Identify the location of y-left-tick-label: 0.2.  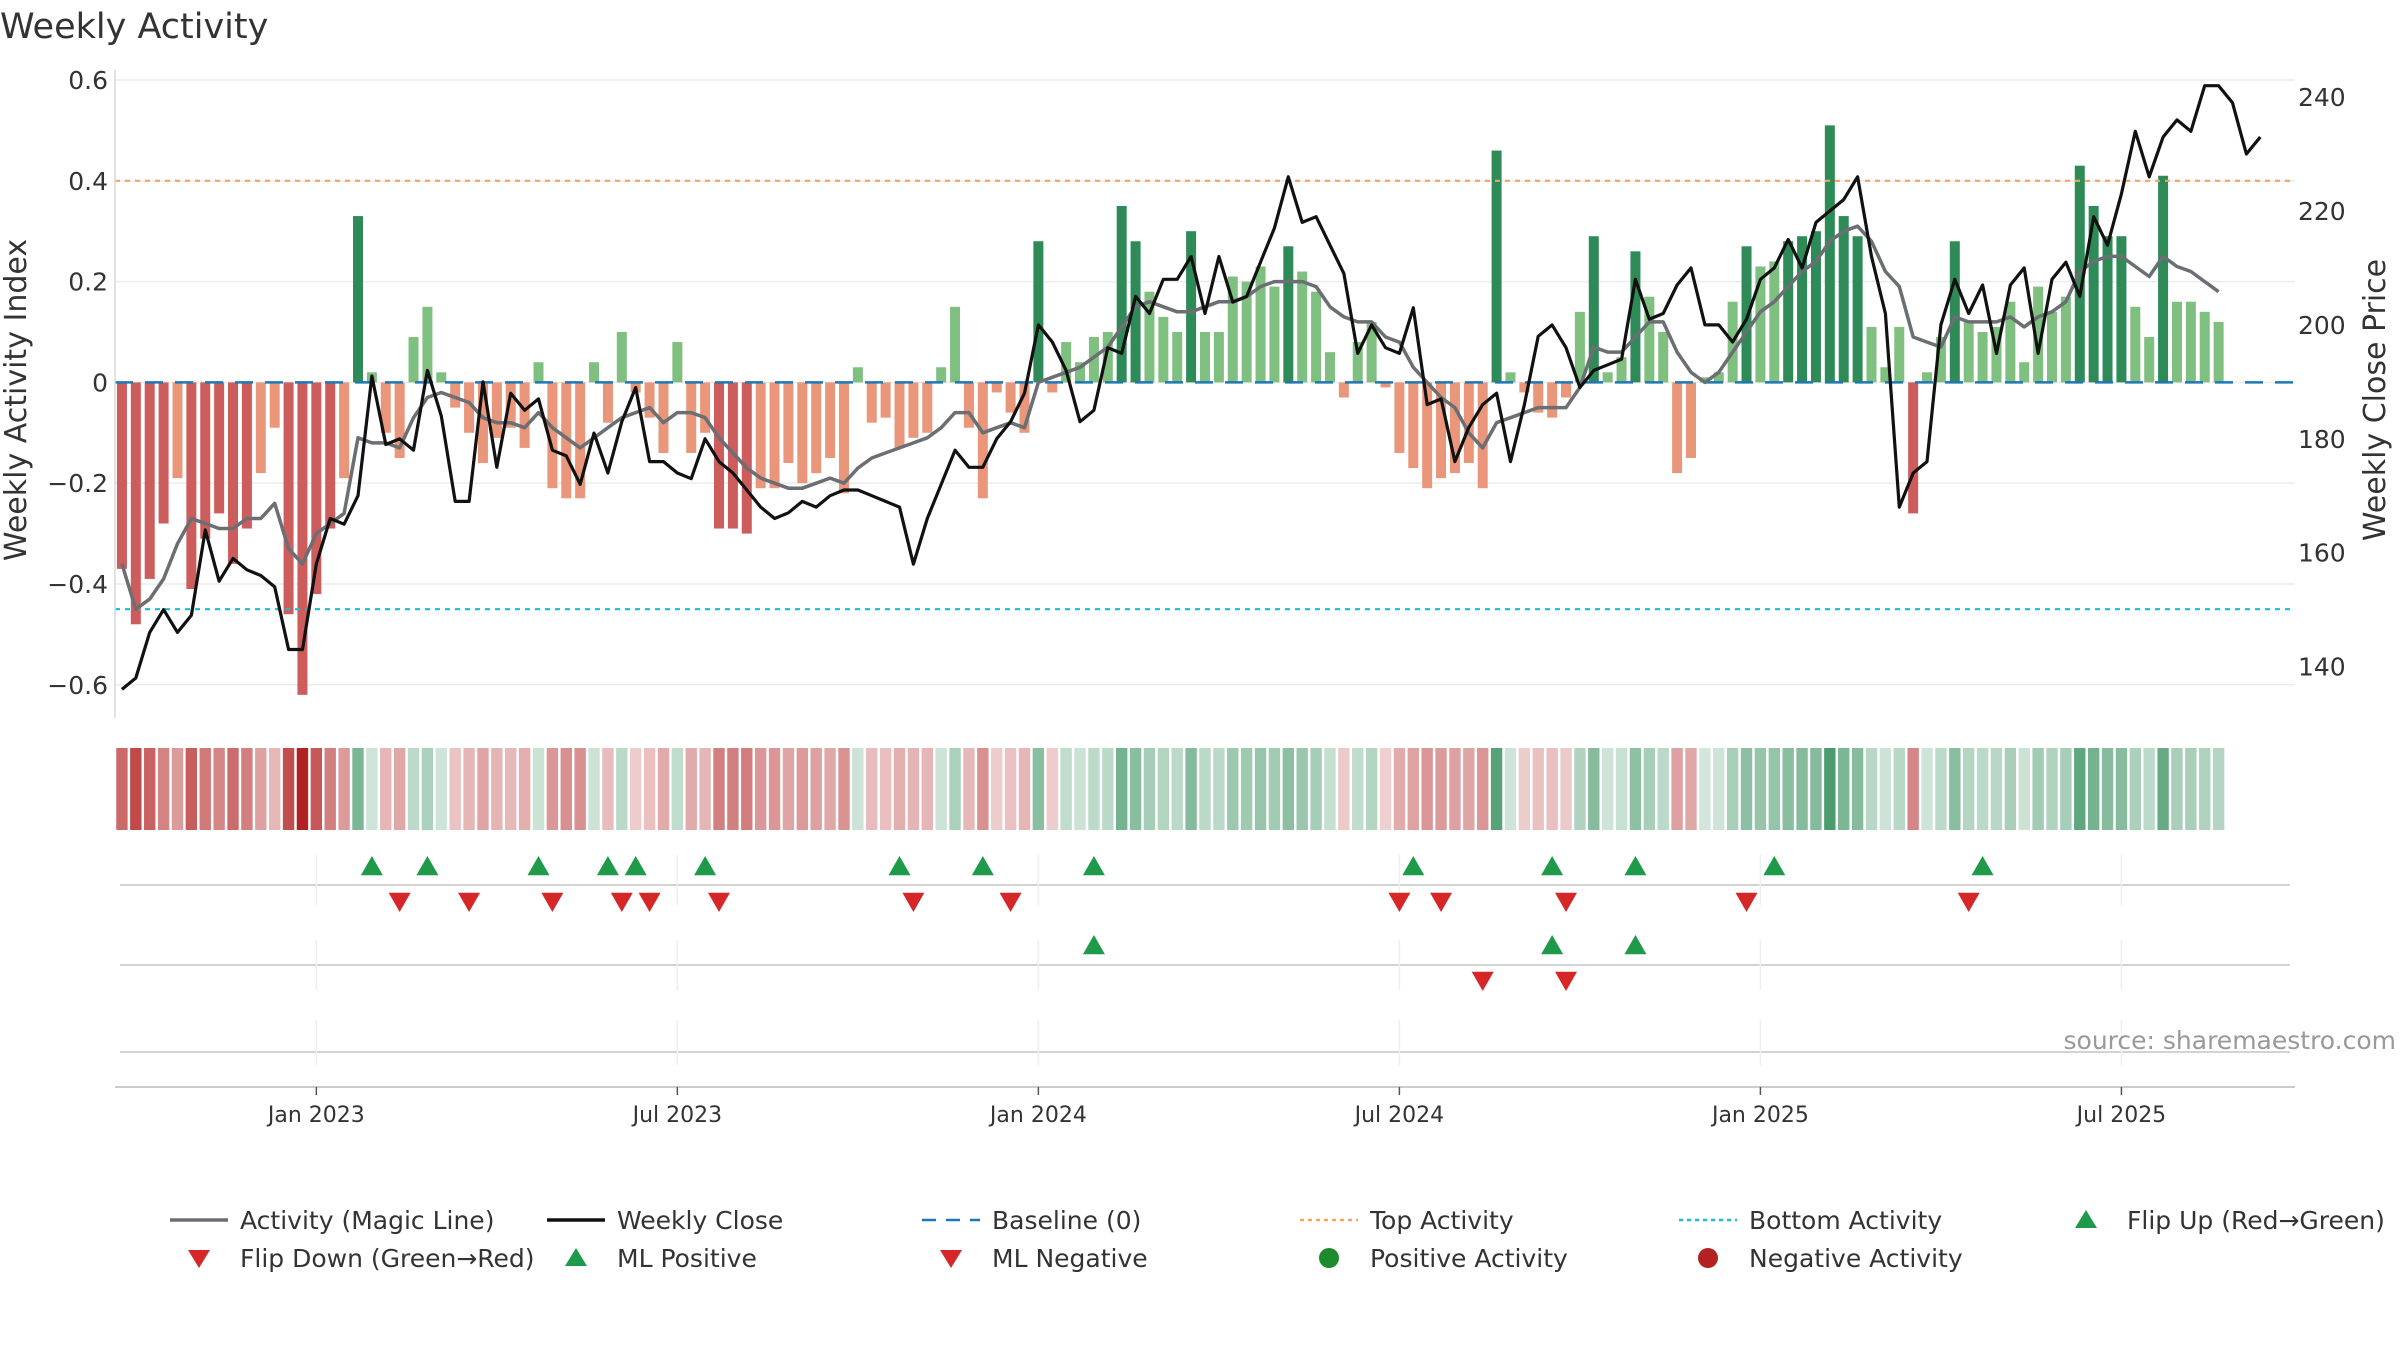
(88, 282).